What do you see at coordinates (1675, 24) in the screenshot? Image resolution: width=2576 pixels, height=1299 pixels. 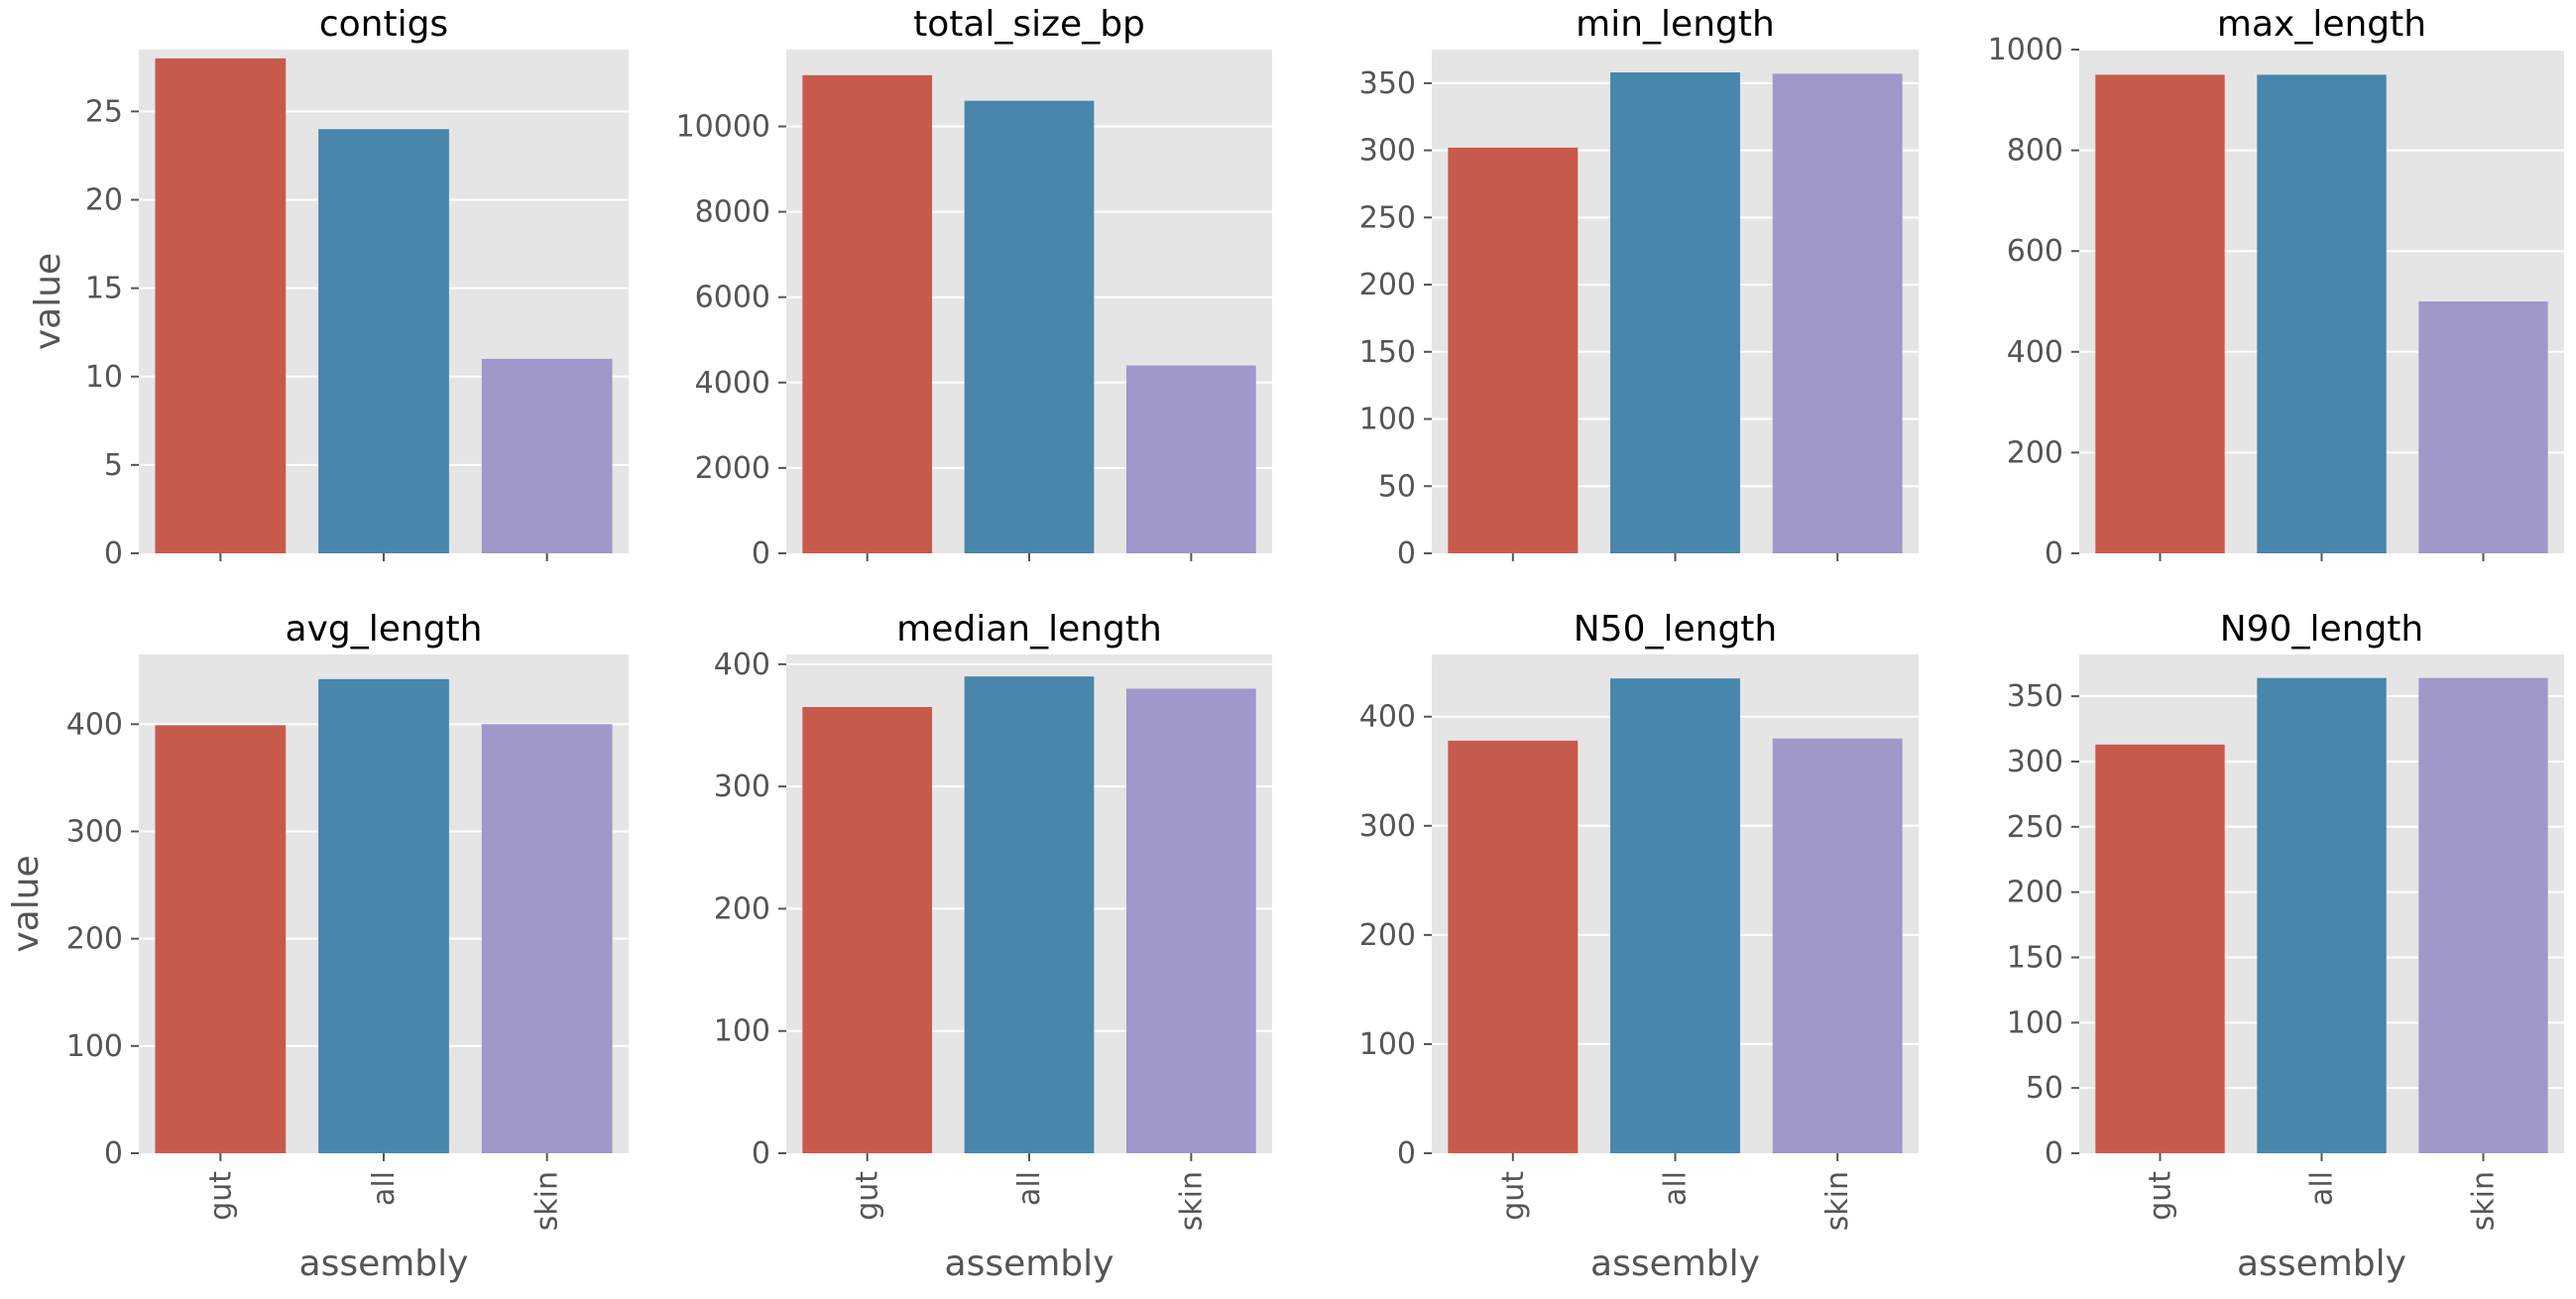 I see `panel-title: min_length` at bounding box center [1675, 24].